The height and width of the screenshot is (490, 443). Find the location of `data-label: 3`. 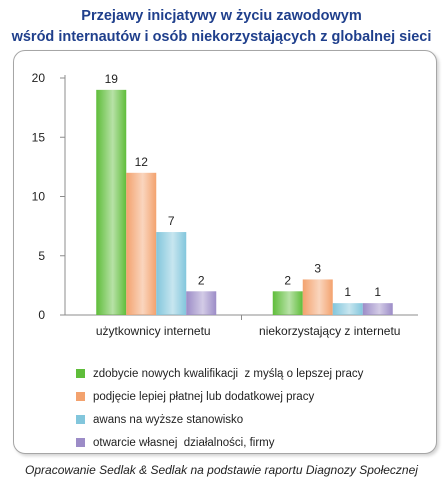

data-label: 3 is located at coordinates (317, 268).